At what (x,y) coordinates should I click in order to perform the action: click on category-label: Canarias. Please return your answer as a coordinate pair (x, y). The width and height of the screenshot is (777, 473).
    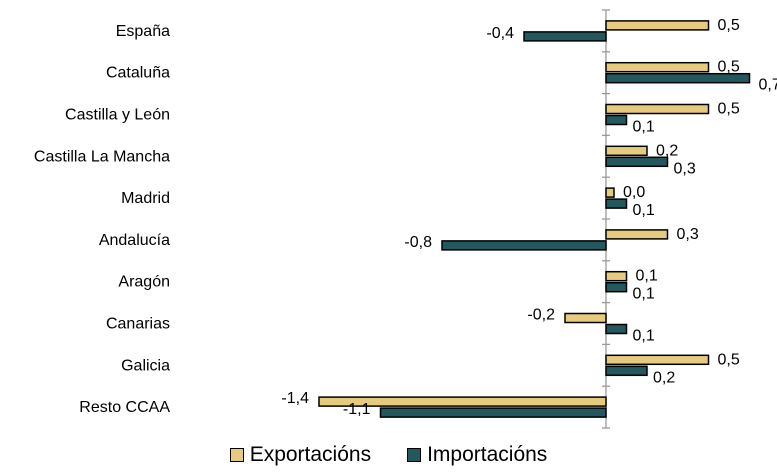
    Looking at the image, I should click on (138, 324).